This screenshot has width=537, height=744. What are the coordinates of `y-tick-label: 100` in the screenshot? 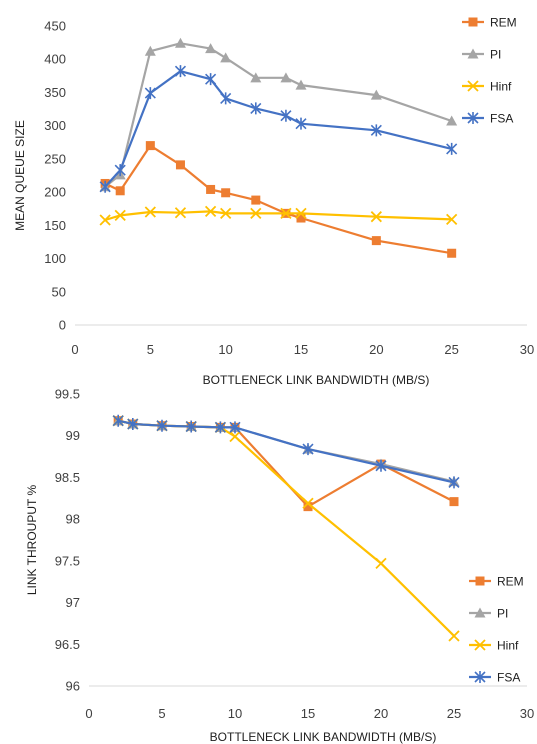 It's located at (55, 258).